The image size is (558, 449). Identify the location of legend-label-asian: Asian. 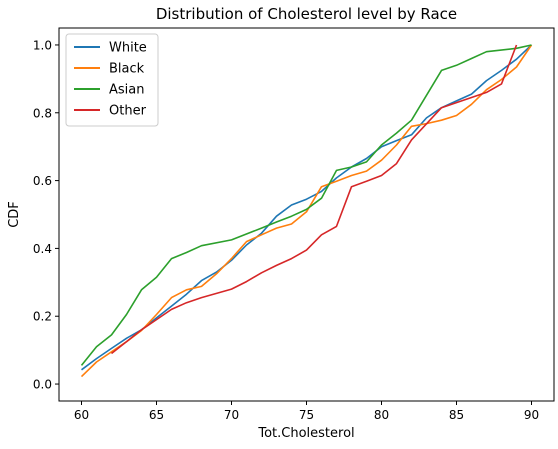
(126, 90).